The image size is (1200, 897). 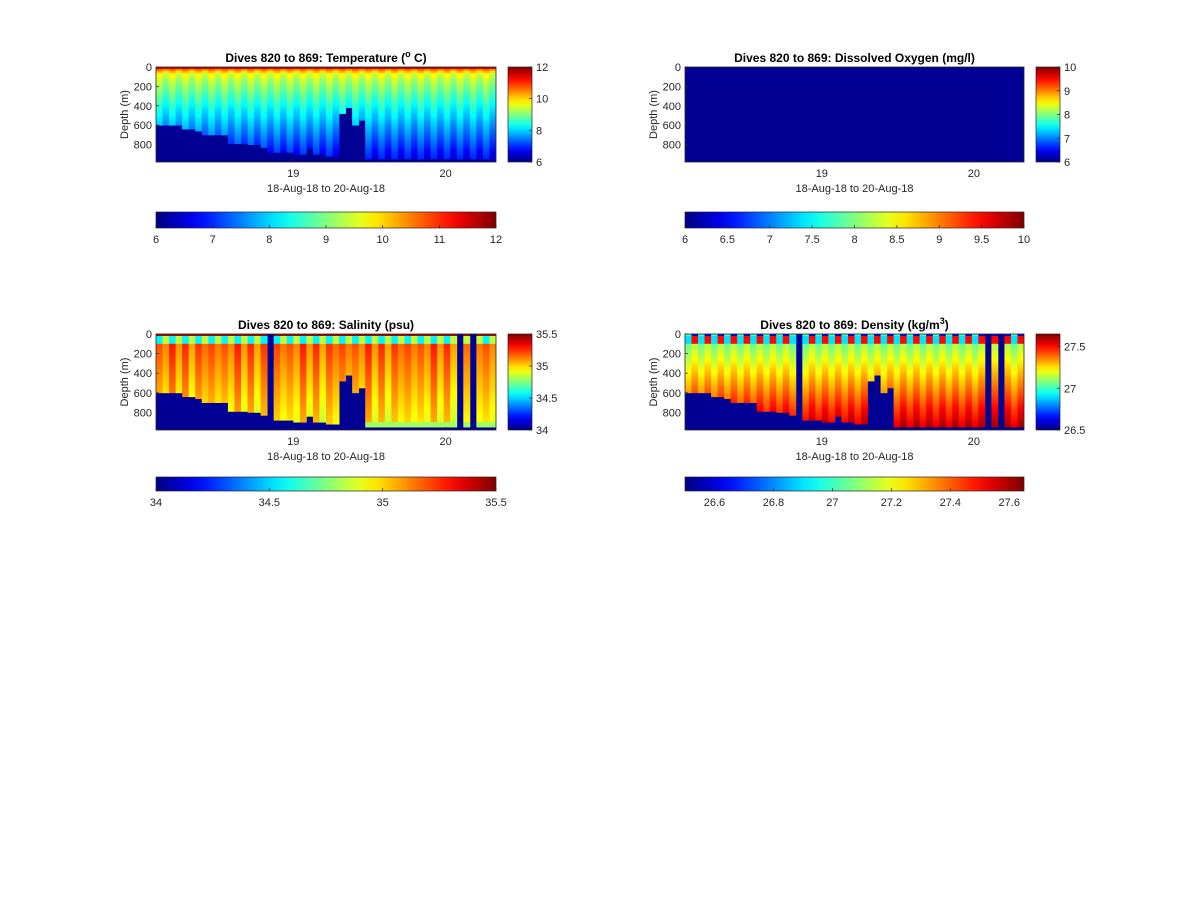 I want to click on colorbar-bottom-tick-label: 35.5, so click(x=495, y=503).